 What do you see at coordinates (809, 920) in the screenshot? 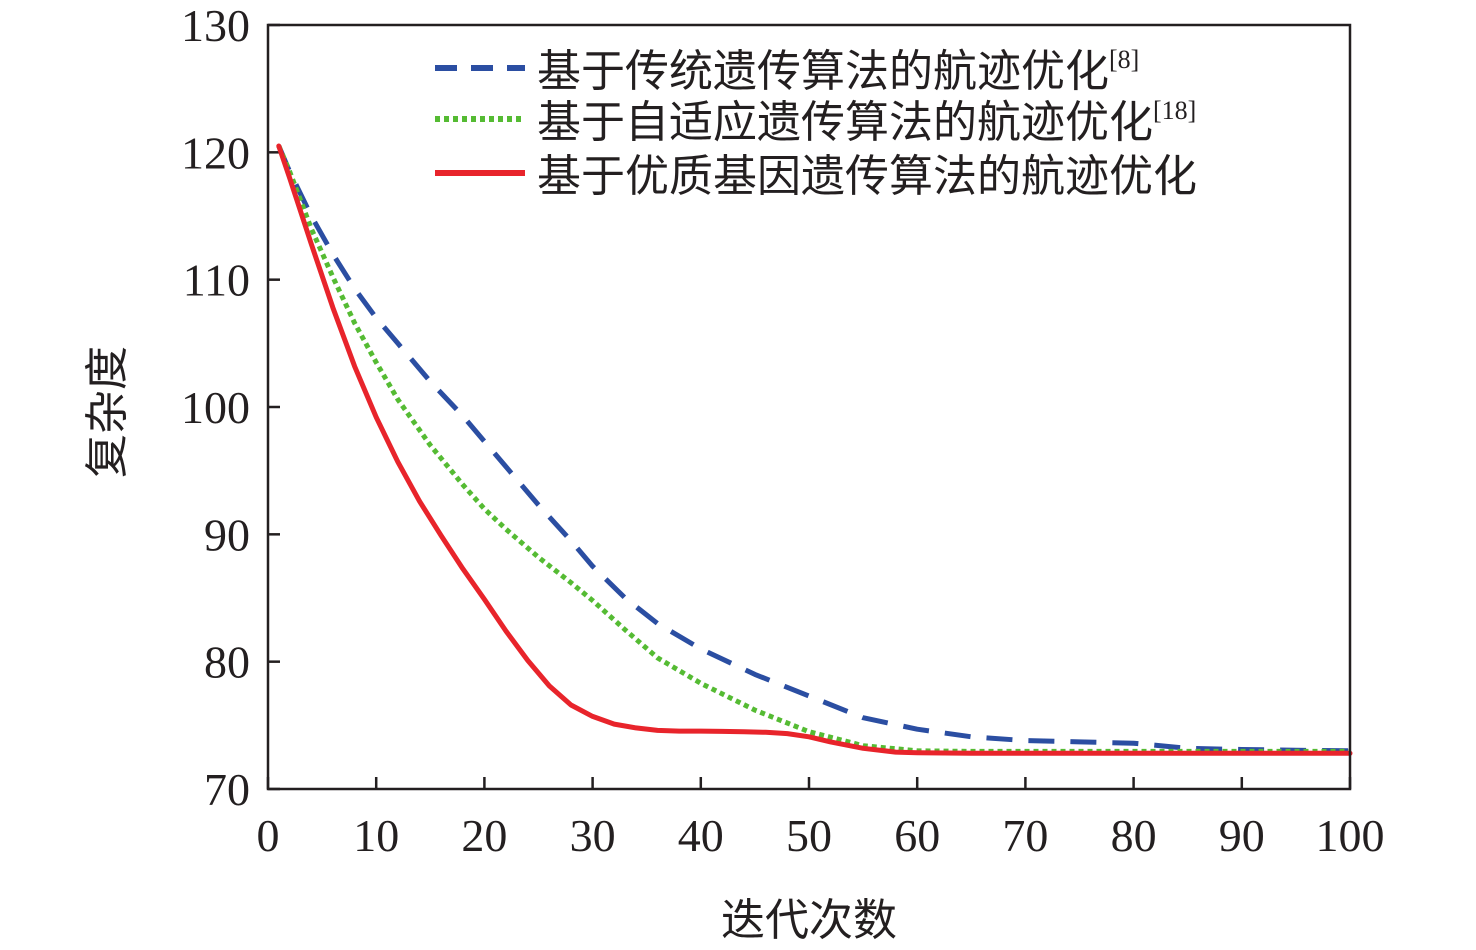
I see `x-axis-title: 迭代次数` at bounding box center [809, 920].